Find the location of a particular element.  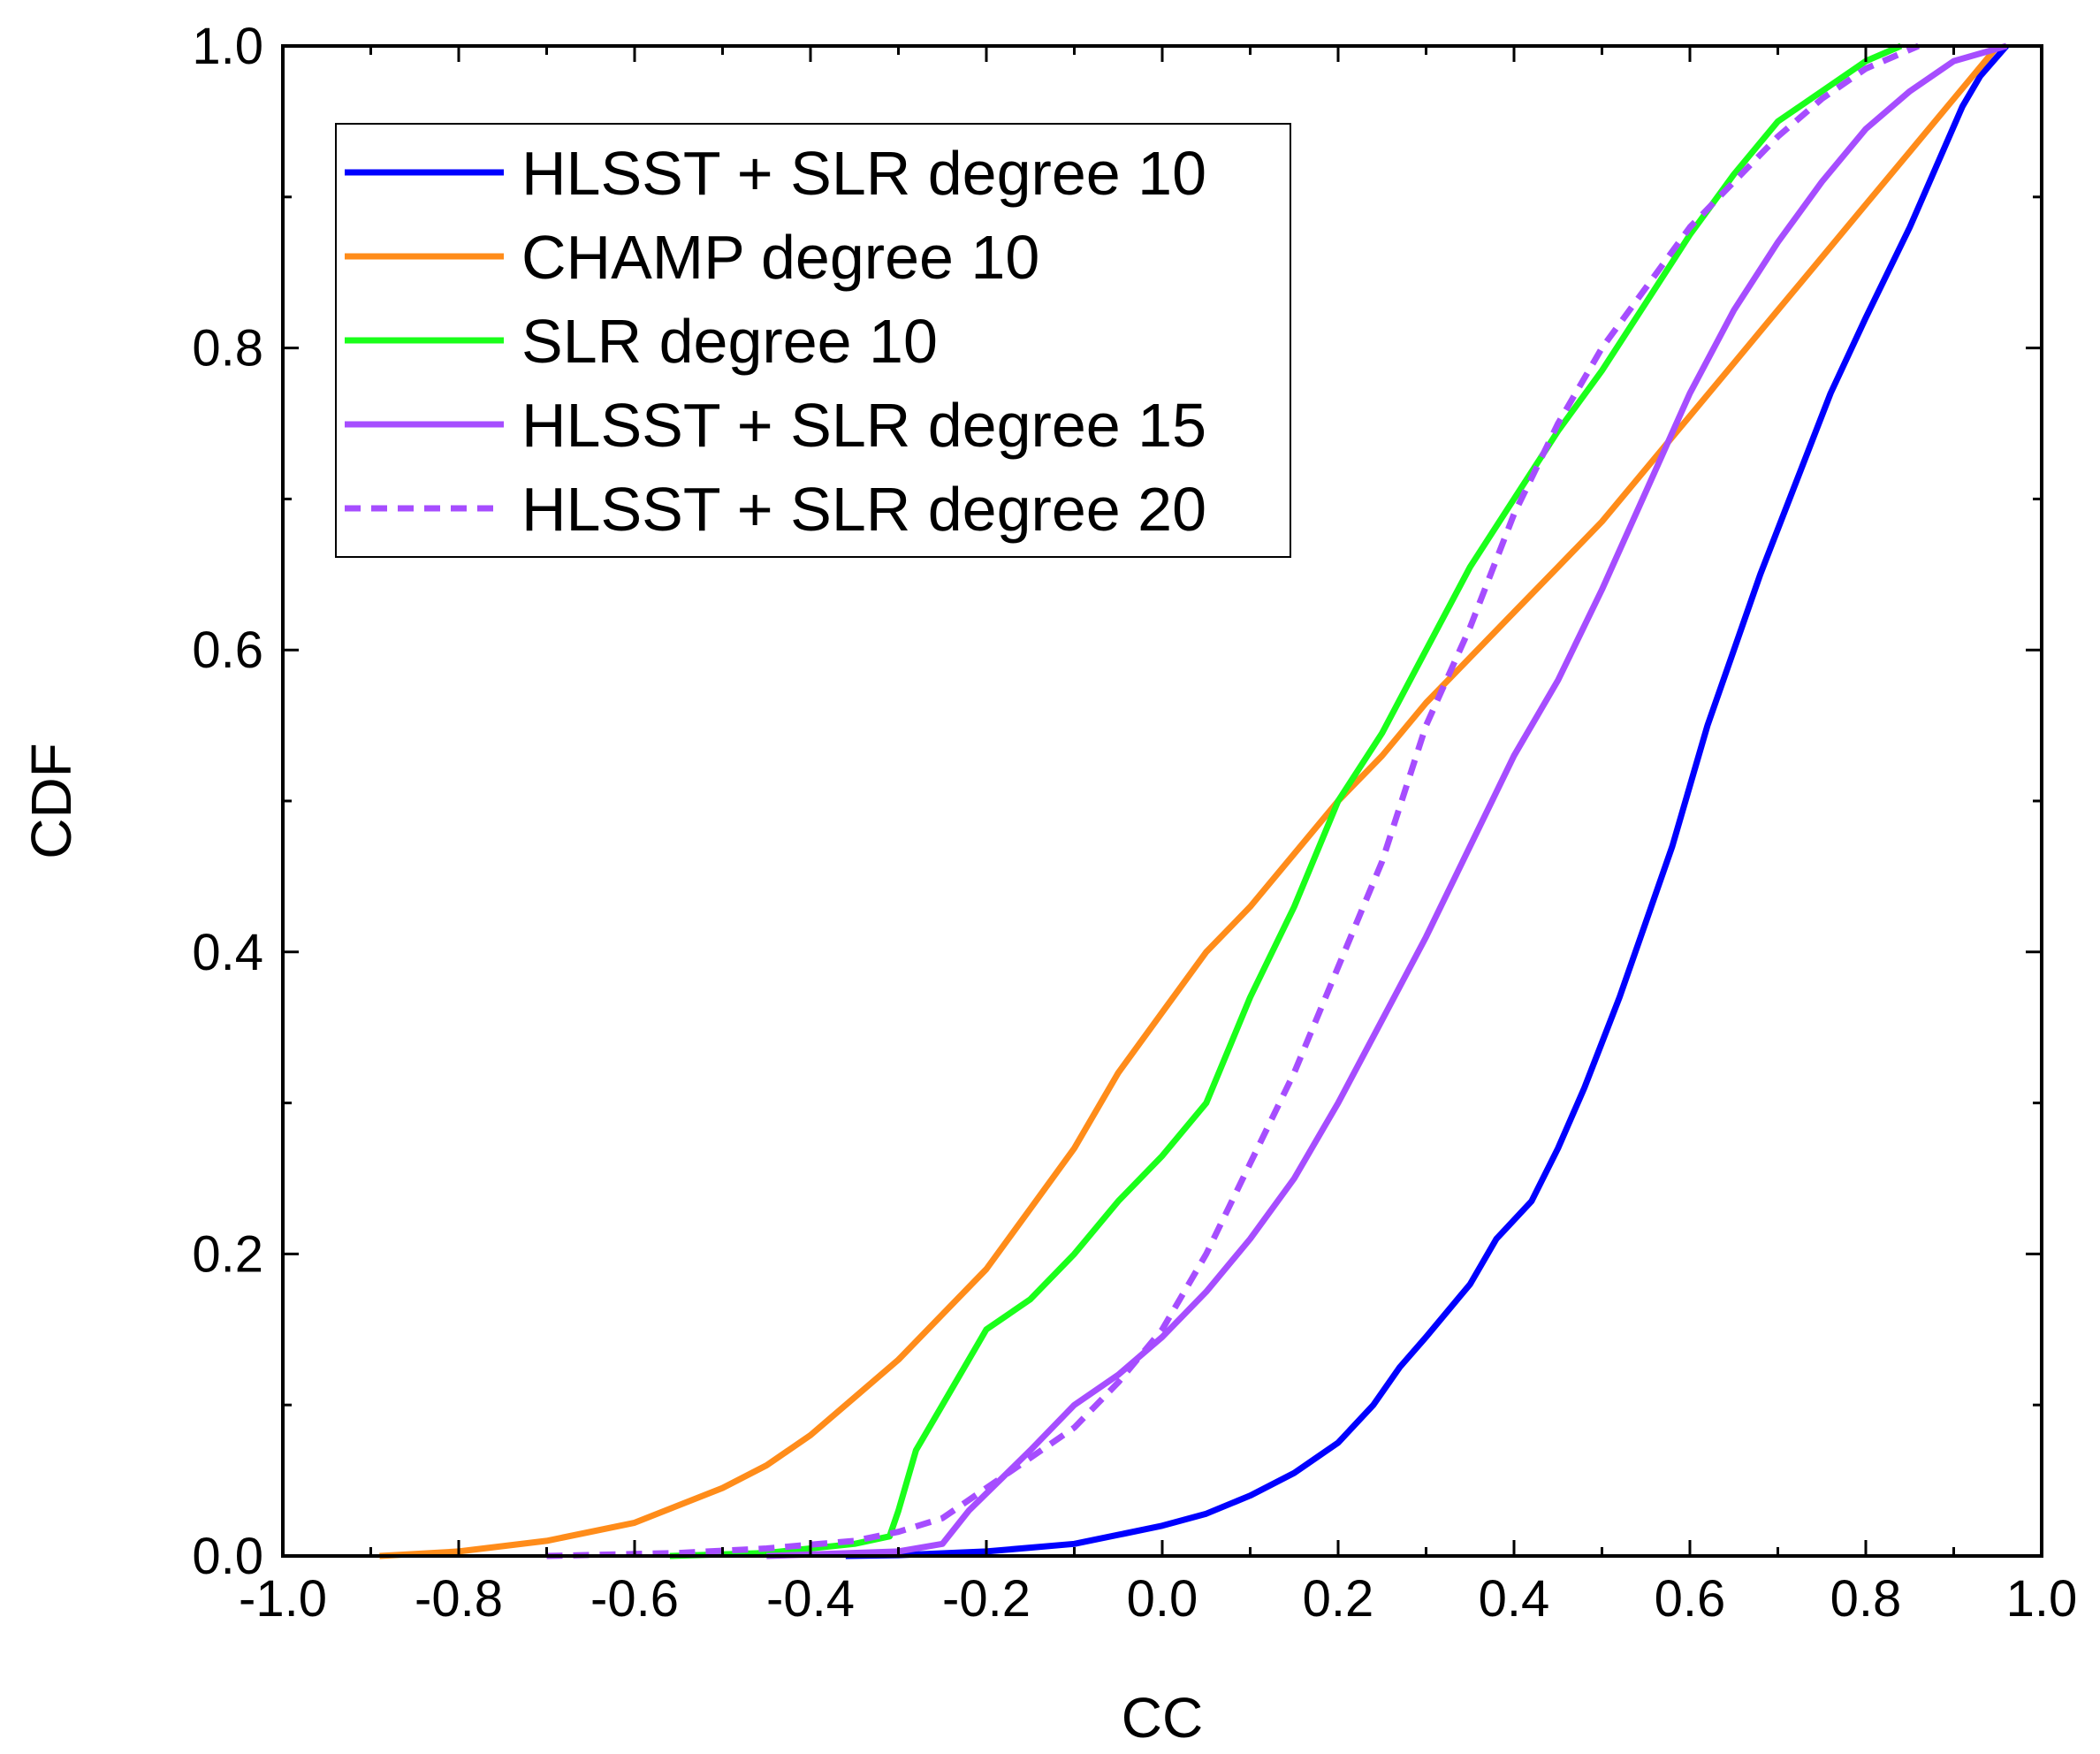

x-axis-title: CC is located at coordinates (1162, 1718).